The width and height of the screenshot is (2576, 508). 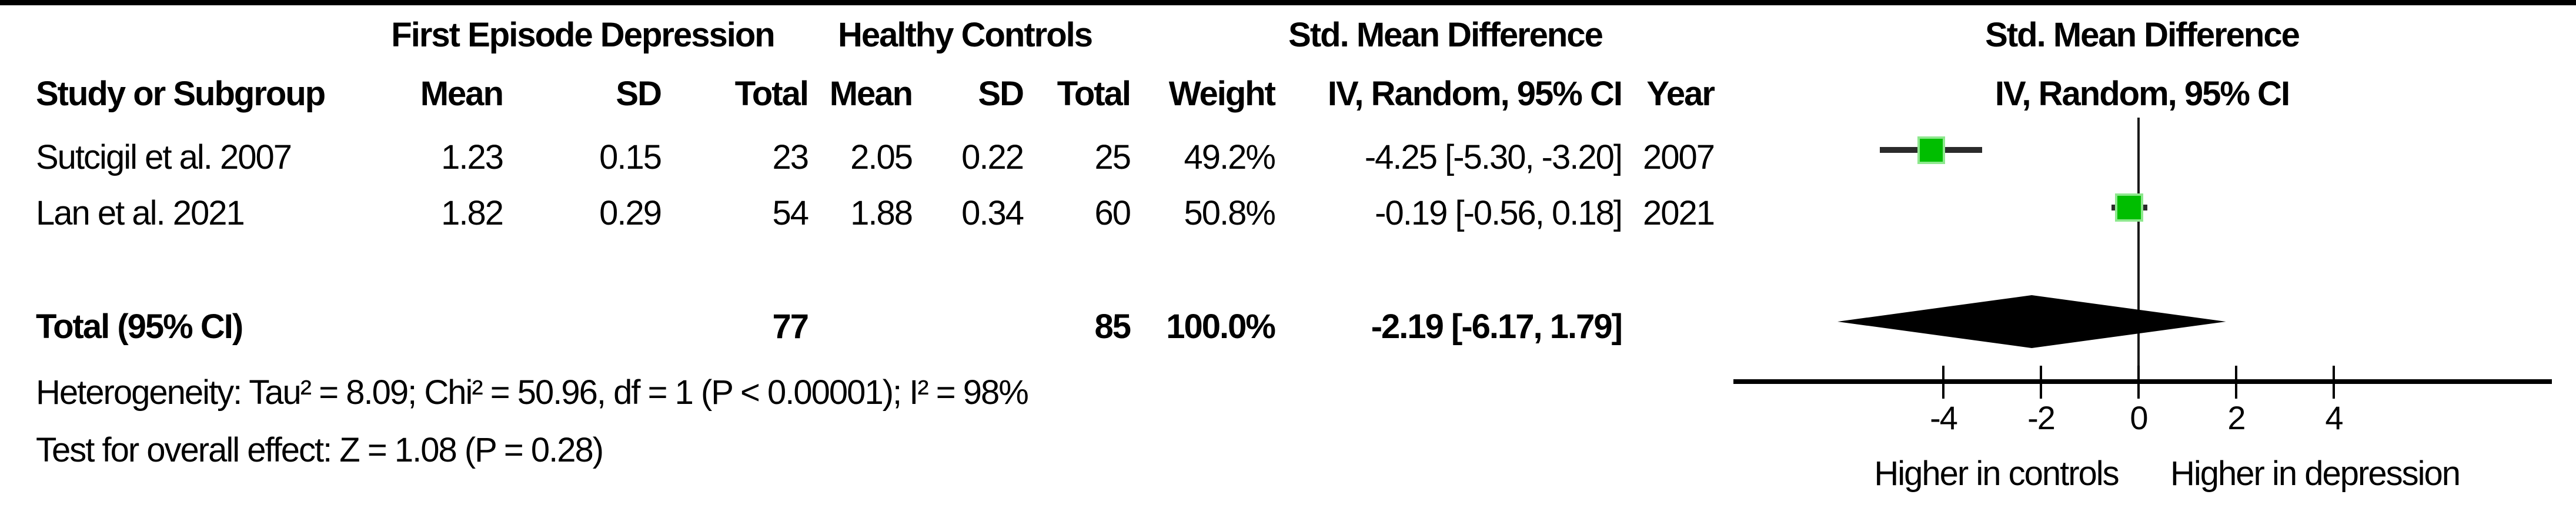 I want to click on total-ctl-n: 85, so click(x=1112, y=327).